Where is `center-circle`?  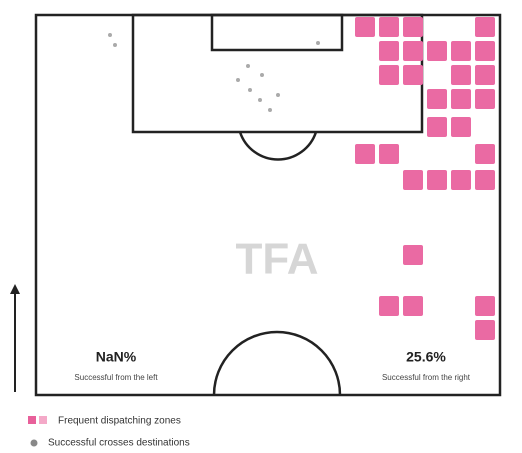 center-circle is located at coordinates (277, 363).